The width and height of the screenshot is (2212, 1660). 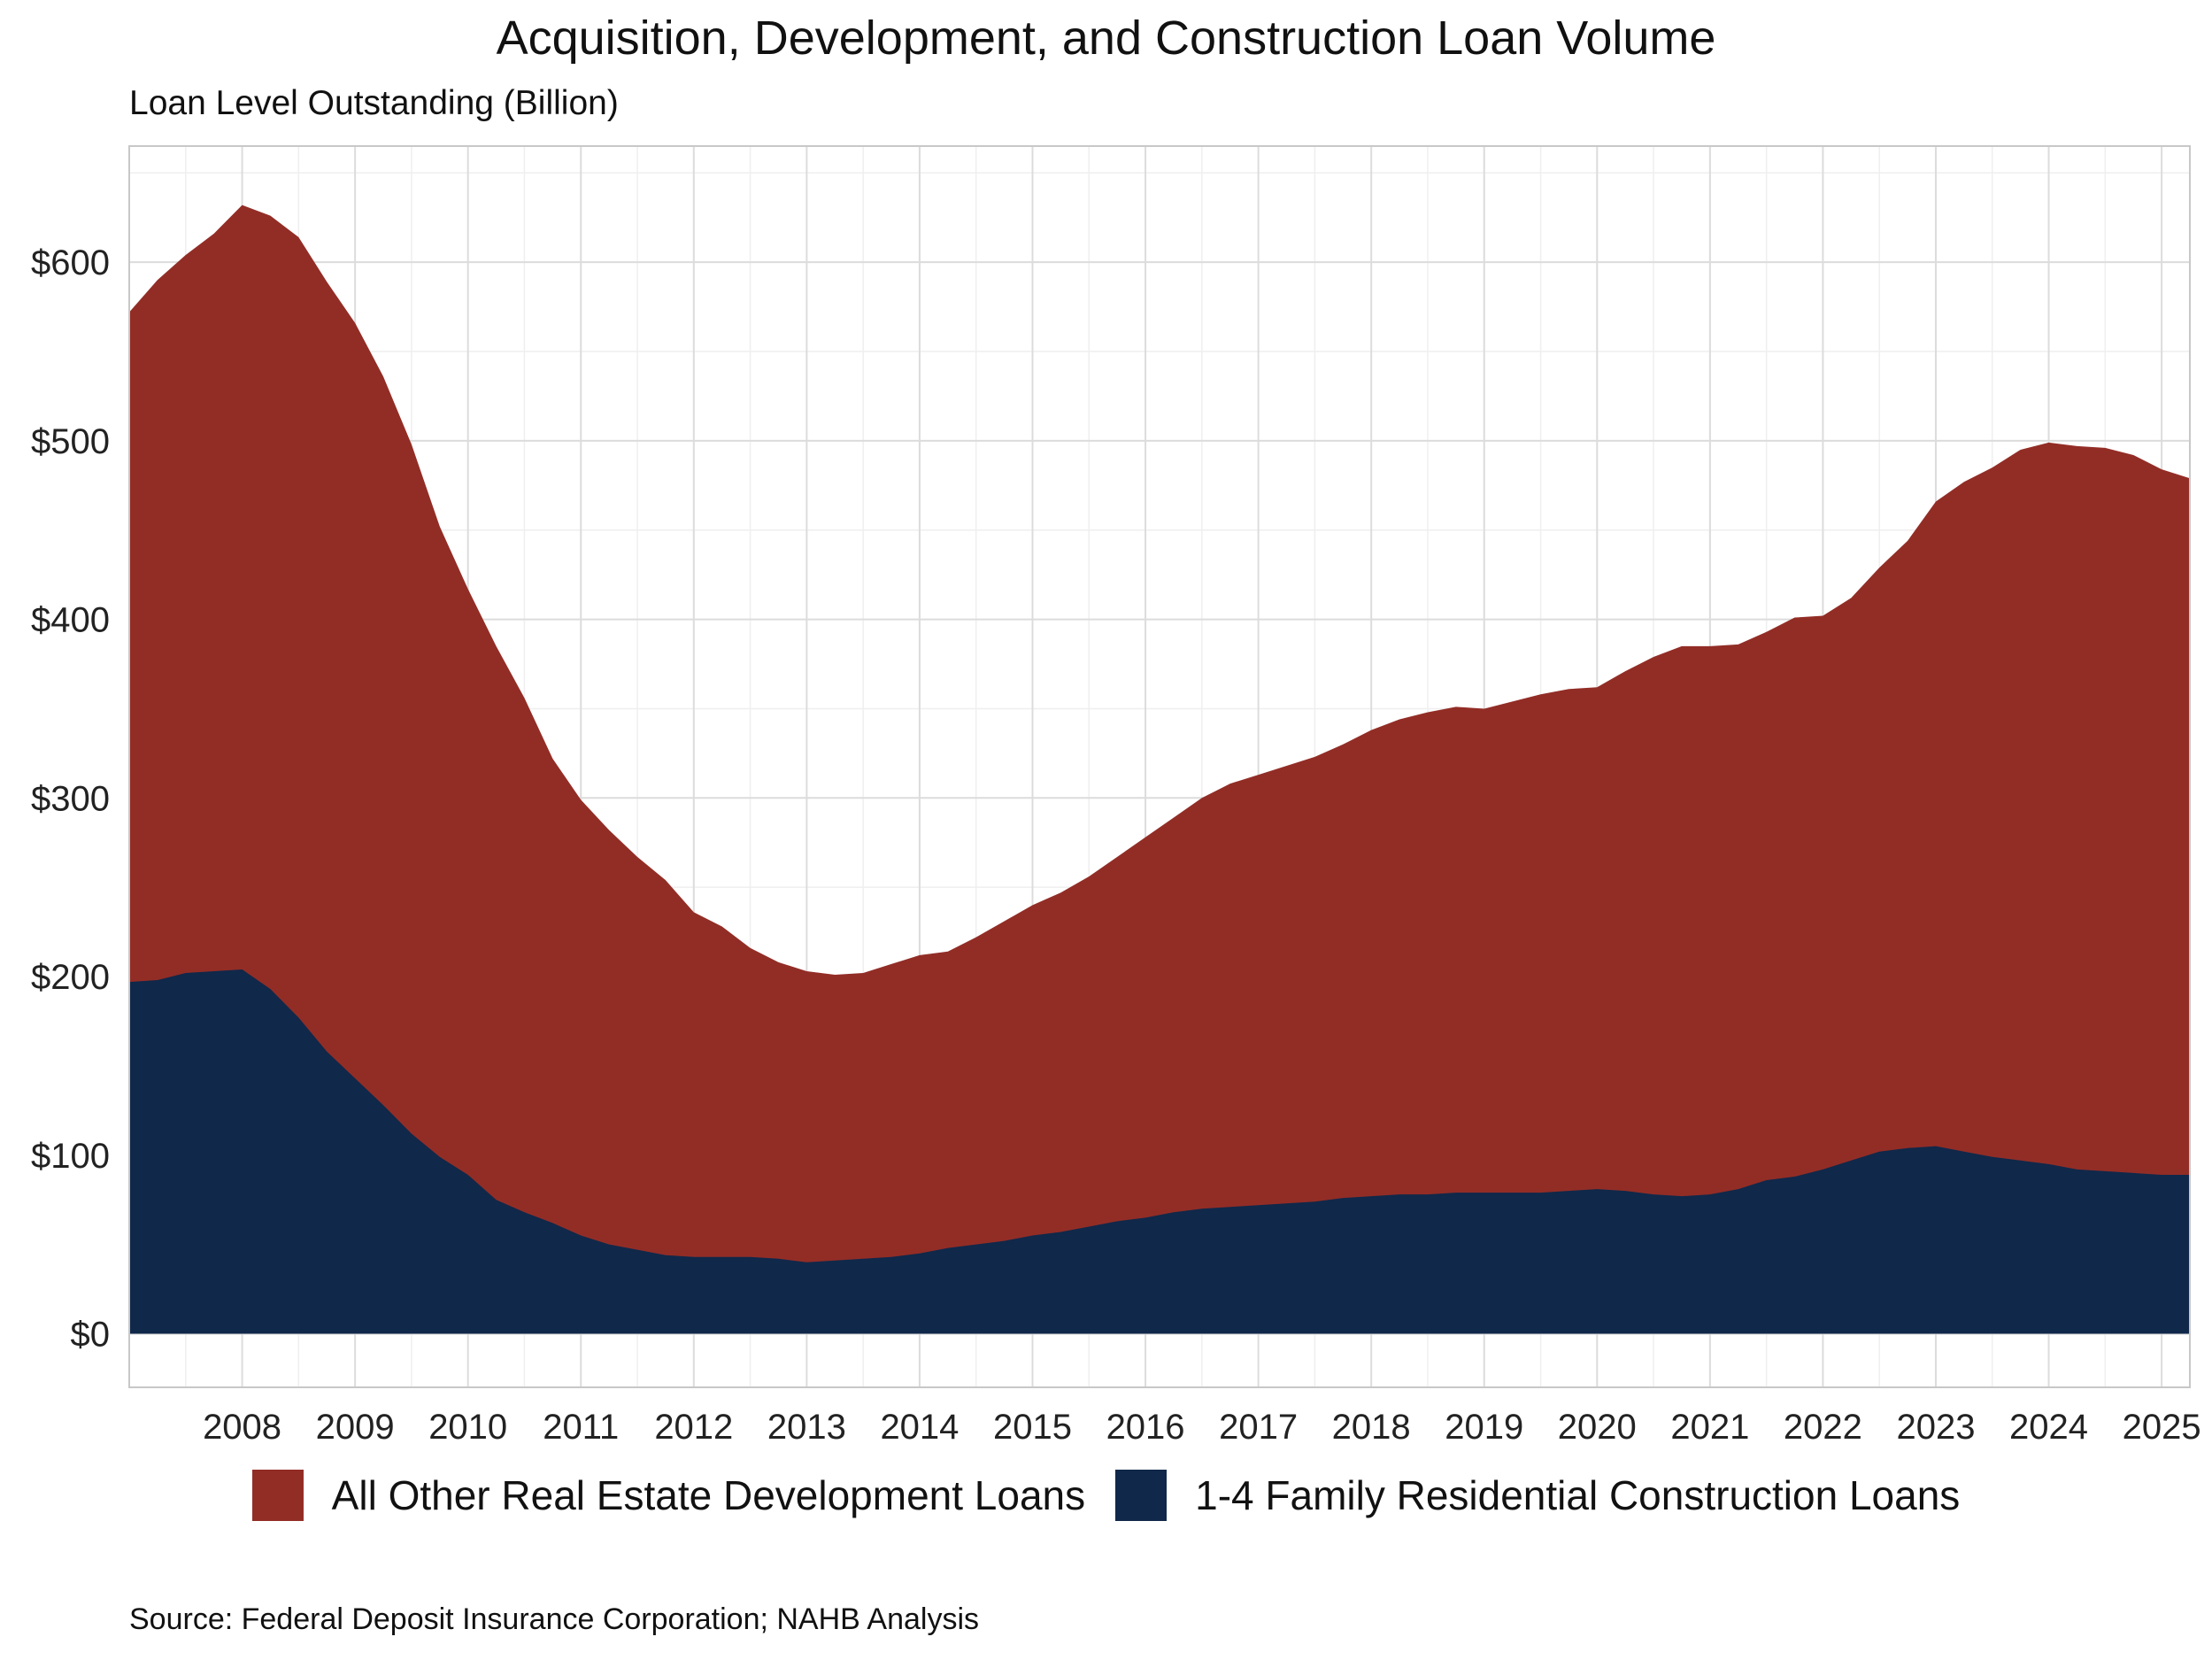 What do you see at coordinates (708, 1495) in the screenshot?
I see `legend-label-other-development: All Other Real Estate Development Loans` at bounding box center [708, 1495].